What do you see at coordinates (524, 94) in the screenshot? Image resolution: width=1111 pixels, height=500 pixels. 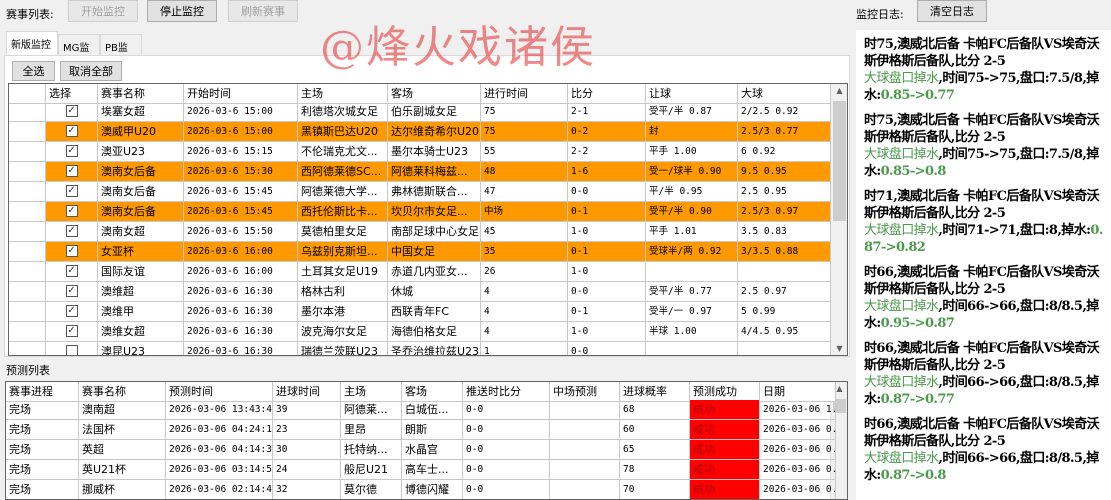 I see `column-header: 进行时间` at bounding box center [524, 94].